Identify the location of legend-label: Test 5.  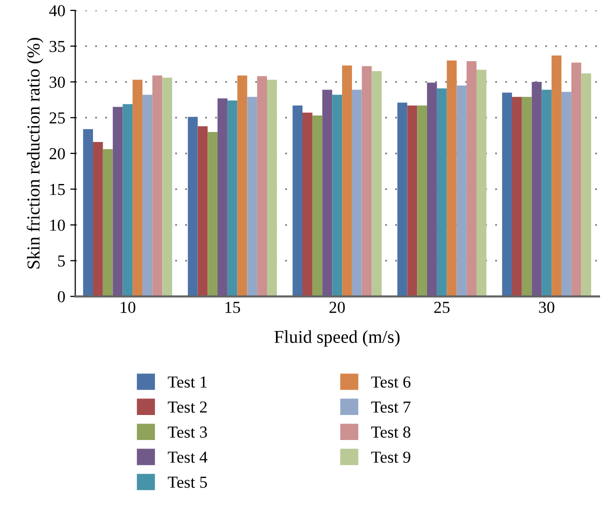
(187, 482).